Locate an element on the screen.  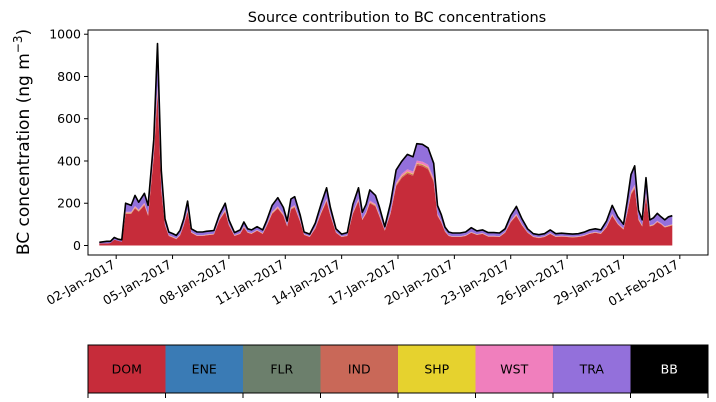
legend-label-dom: DOM is located at coordinates (127, 369).